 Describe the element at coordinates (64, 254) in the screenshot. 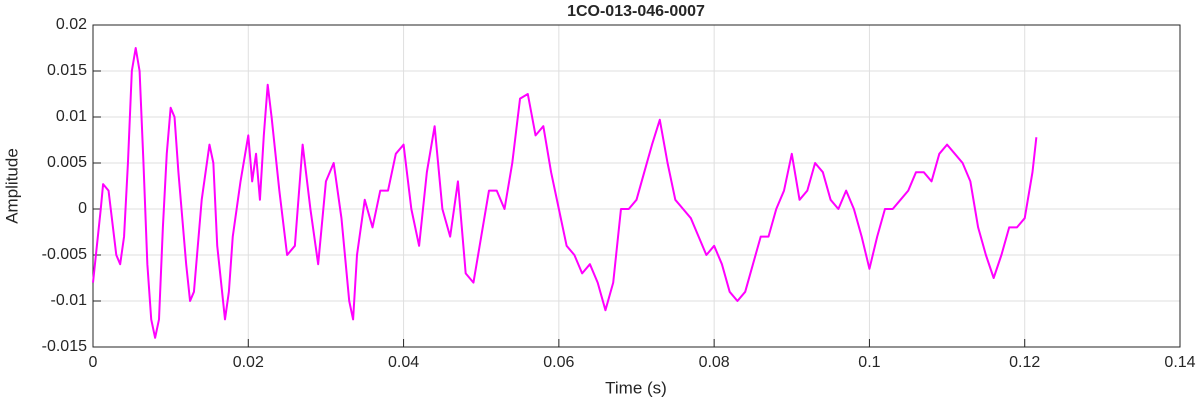

I see `y-tick-label: -0.005` at that location.